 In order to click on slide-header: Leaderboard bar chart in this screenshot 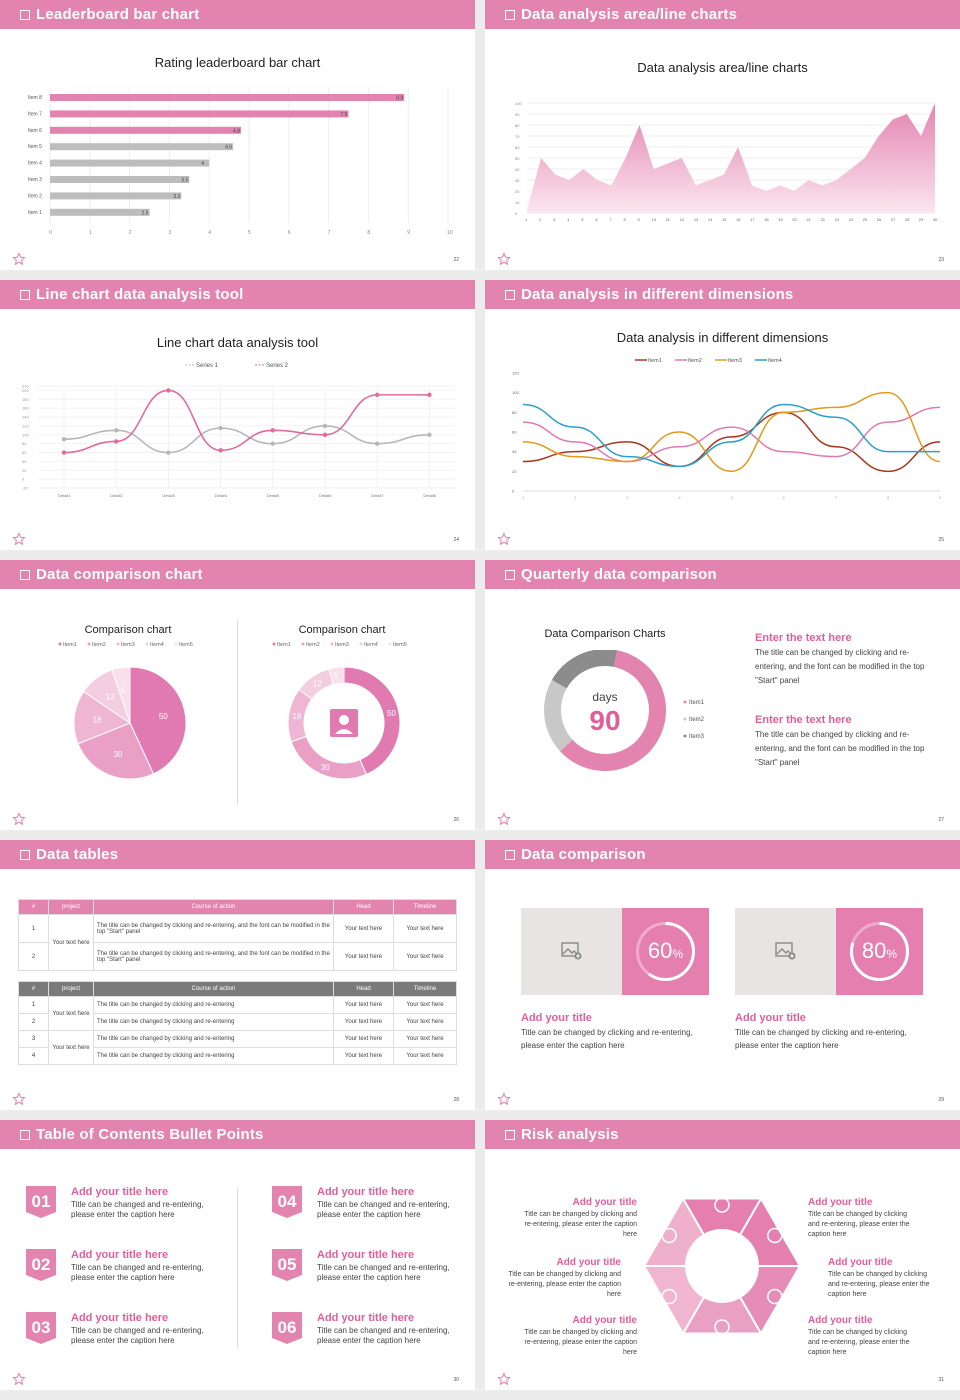, I will do `click(237, 14)`.